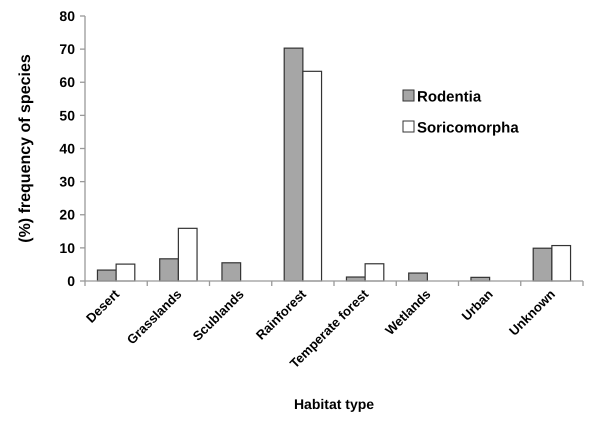 This screenshot has height=421, width=589. I want to click on y-tick-label: 20, so click(67, 214).